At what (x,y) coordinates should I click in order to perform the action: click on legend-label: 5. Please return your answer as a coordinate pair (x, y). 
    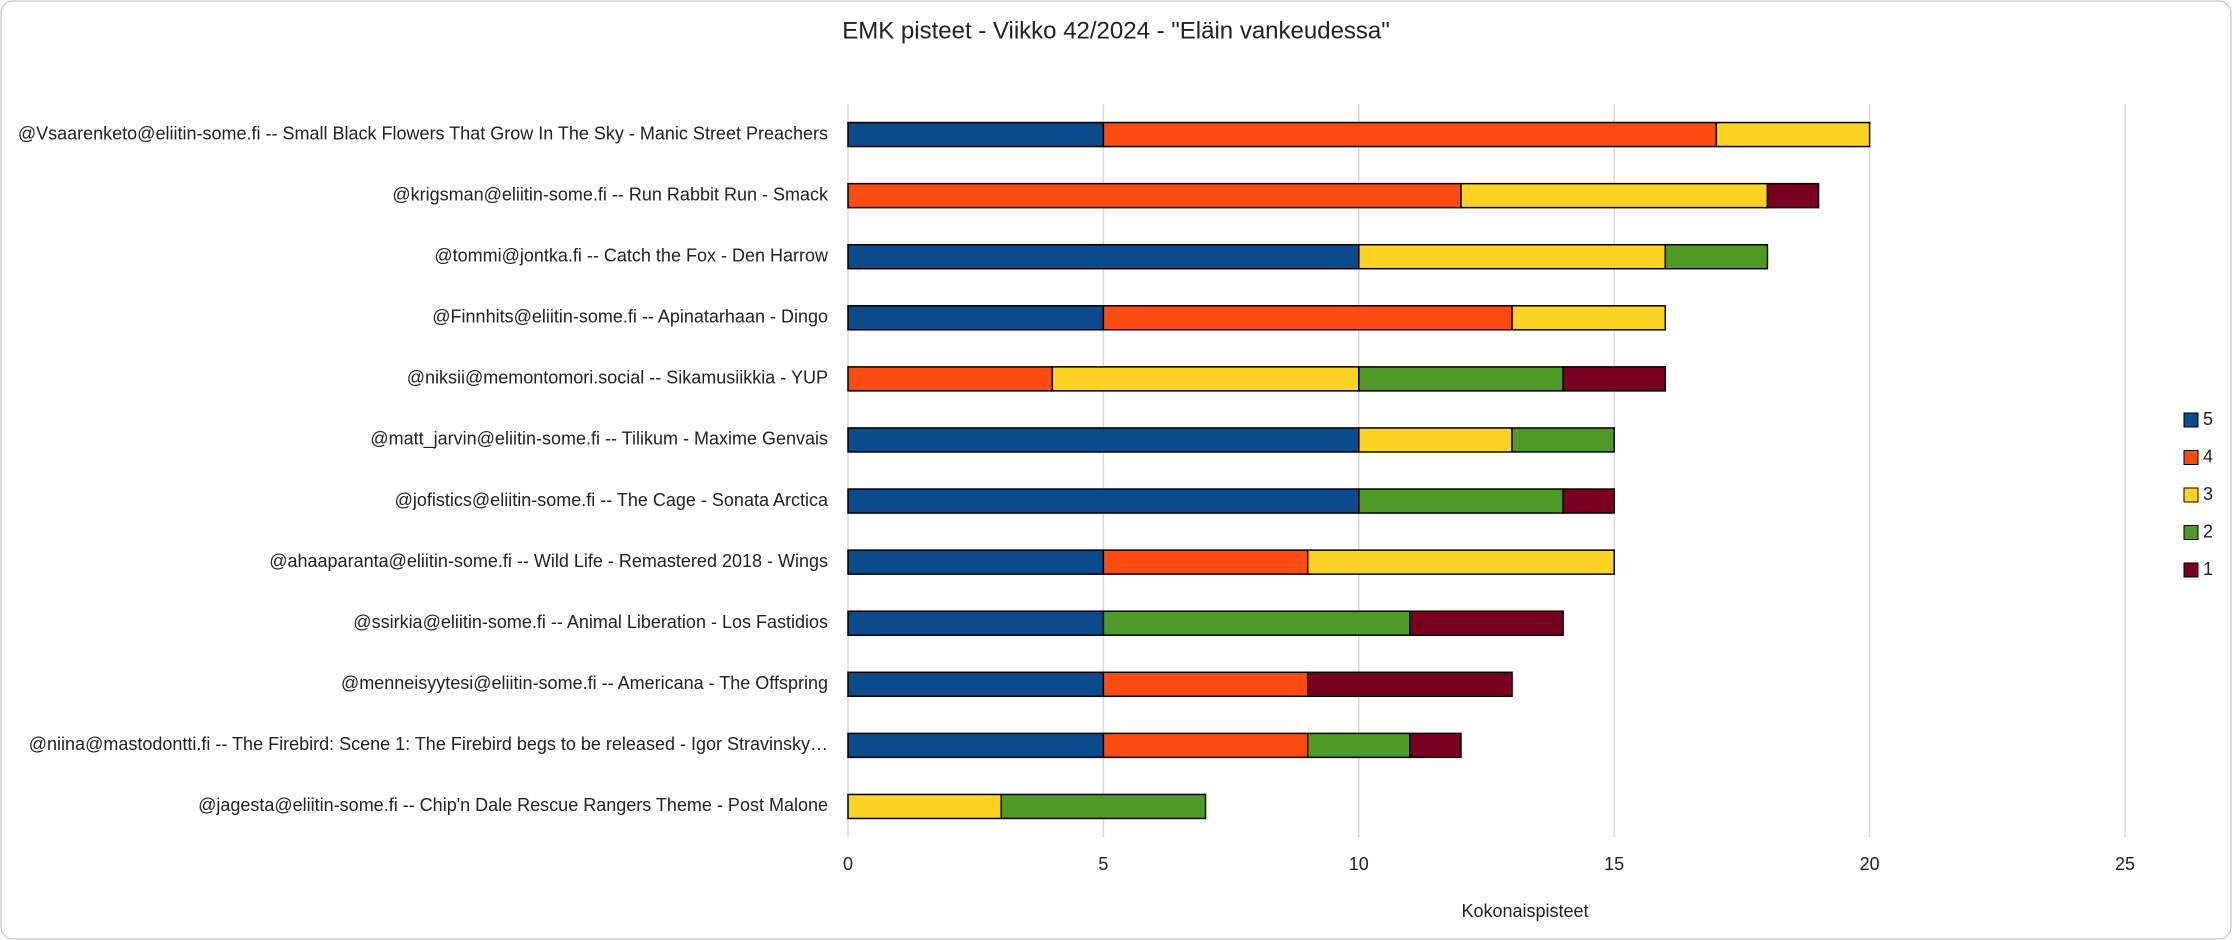
    Looking at the image, I should click on (2208, 419).